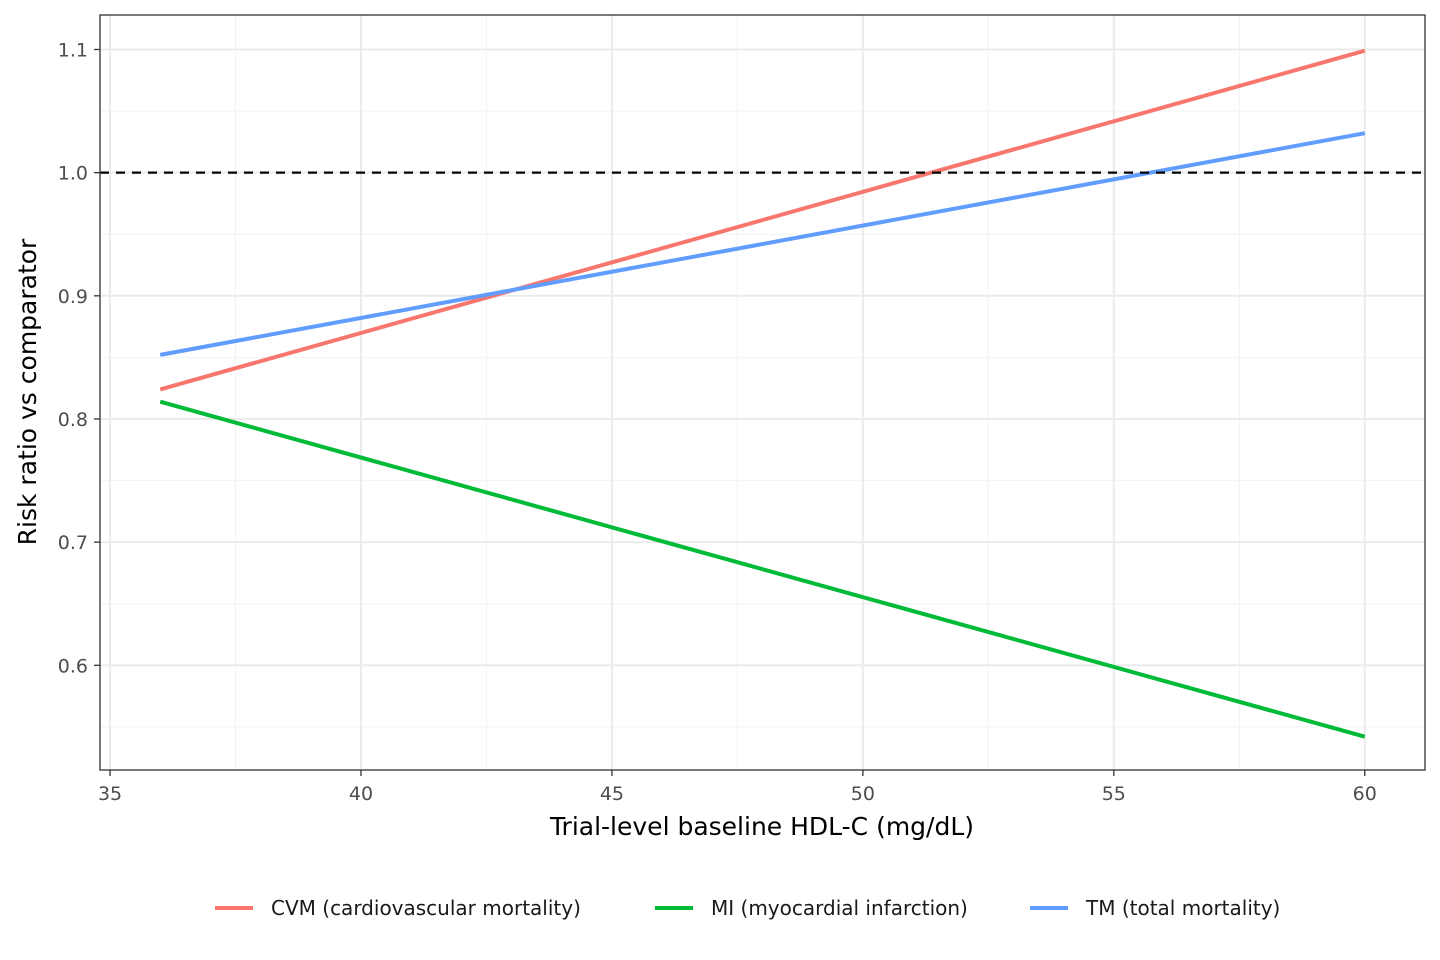 The width and height of the screenshot is (1440, 960). Describe the element at coordinates (737, 787) in the screenshot. I see `x-axis: 35 40 45 50 55 60` at that location.